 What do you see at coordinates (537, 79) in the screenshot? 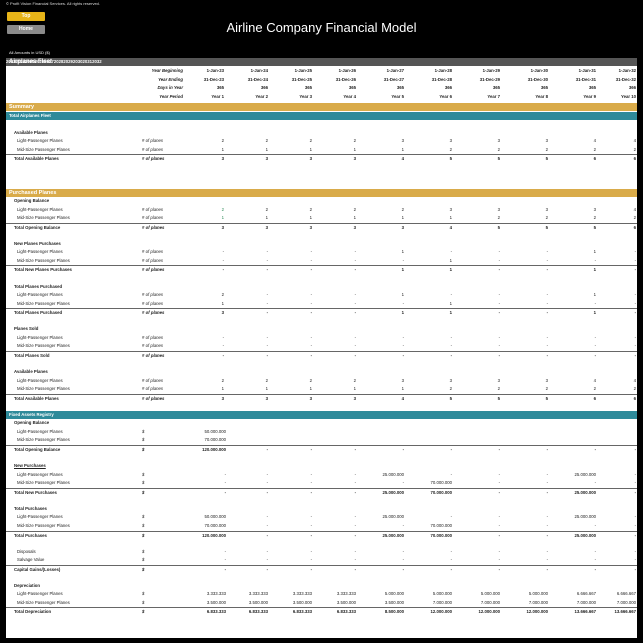
I see `timeline-cell: 31-Dec-30` at bounding box center [537, 79].